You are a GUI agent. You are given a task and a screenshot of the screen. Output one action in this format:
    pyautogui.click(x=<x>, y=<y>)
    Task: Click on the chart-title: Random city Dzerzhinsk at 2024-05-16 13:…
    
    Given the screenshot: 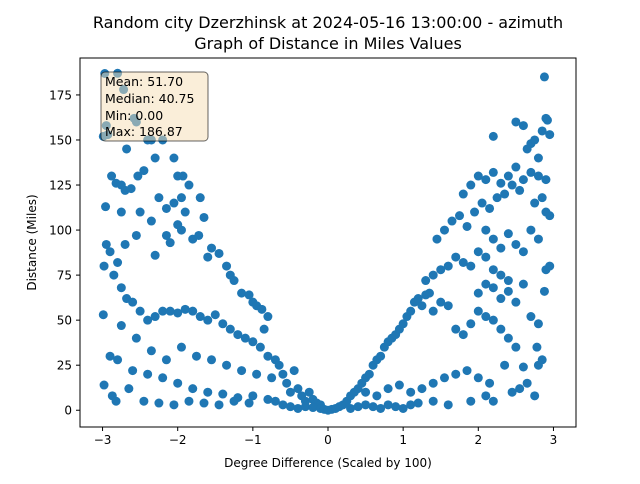 What is the action you would take?
    pyautogui.click(x=328, y=22)
    